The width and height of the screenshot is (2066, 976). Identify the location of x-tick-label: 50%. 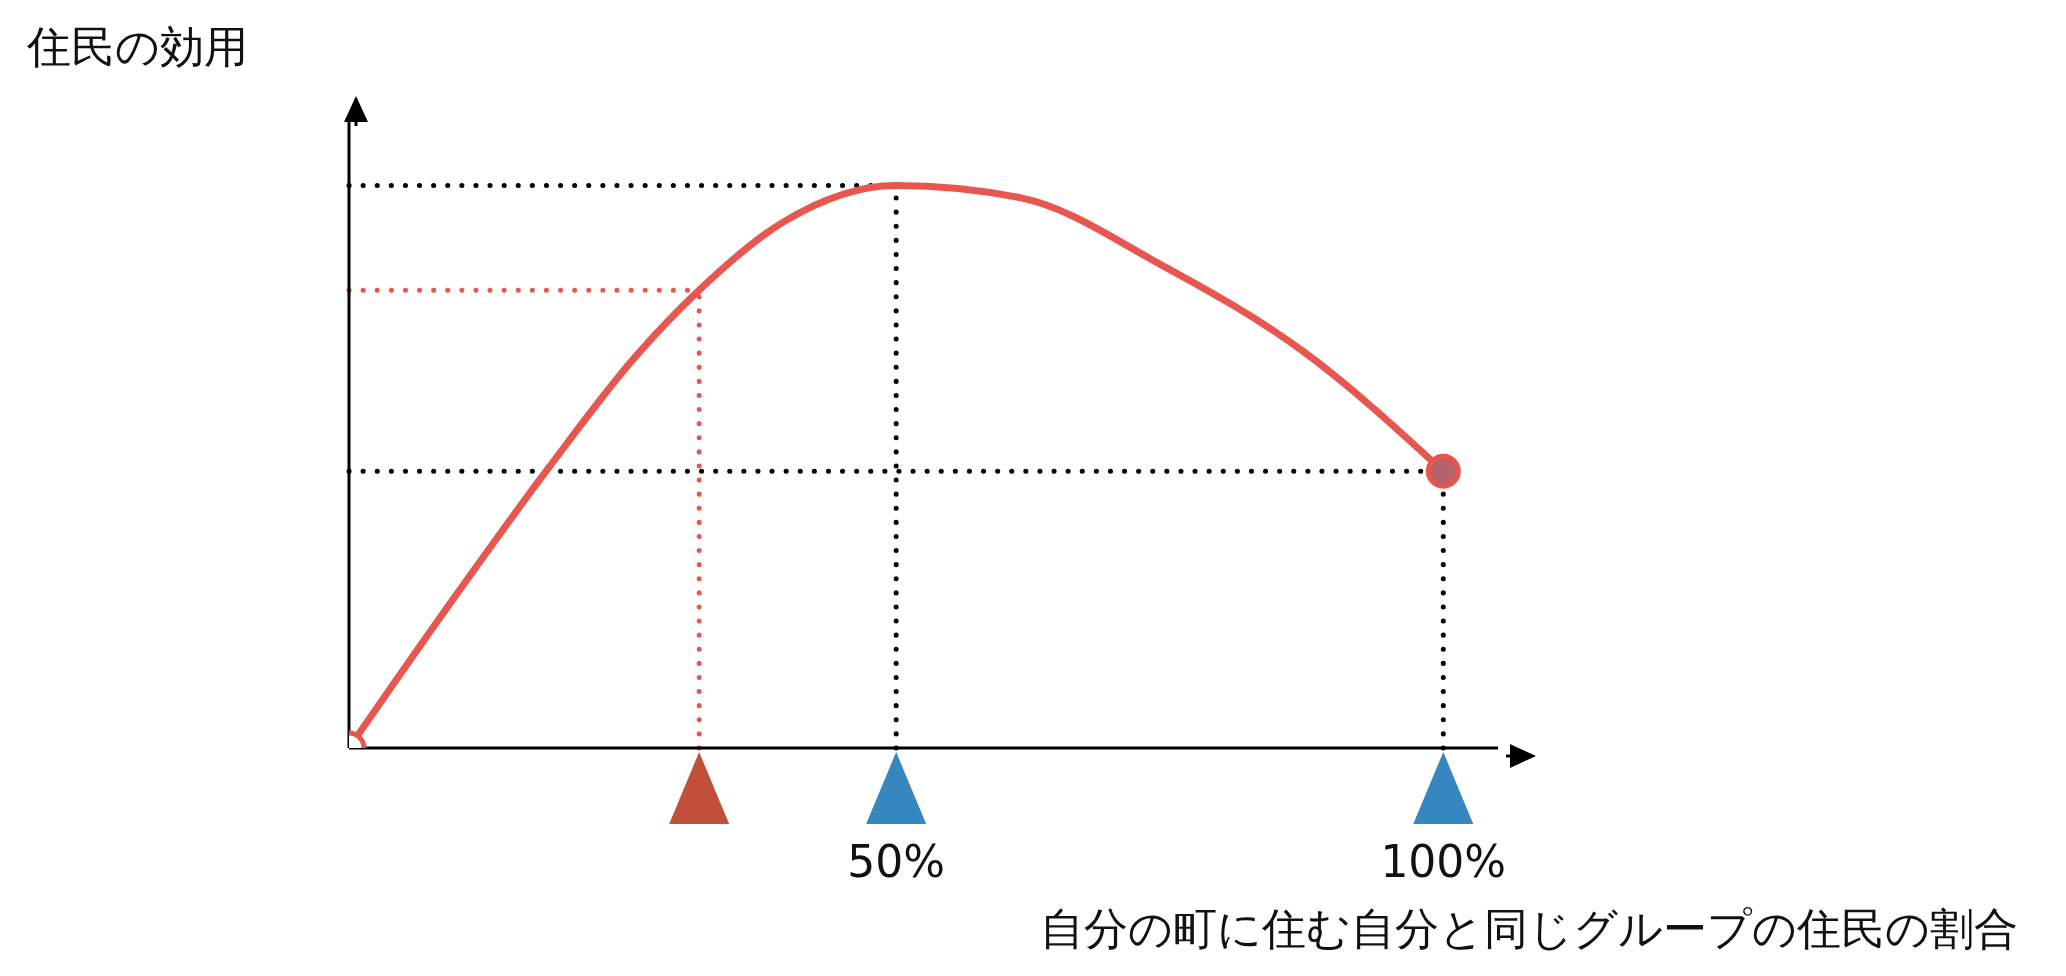
(896, 862).